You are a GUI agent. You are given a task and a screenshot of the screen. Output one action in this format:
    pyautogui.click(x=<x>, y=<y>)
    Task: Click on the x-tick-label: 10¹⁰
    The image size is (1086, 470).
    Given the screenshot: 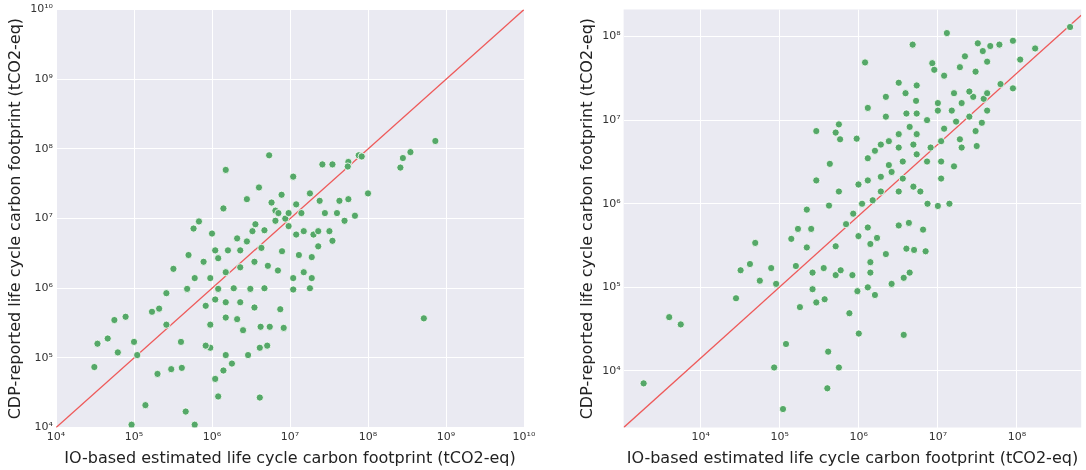 What is the action you would take?
    pyautogui.click(x=524, y=437)
    